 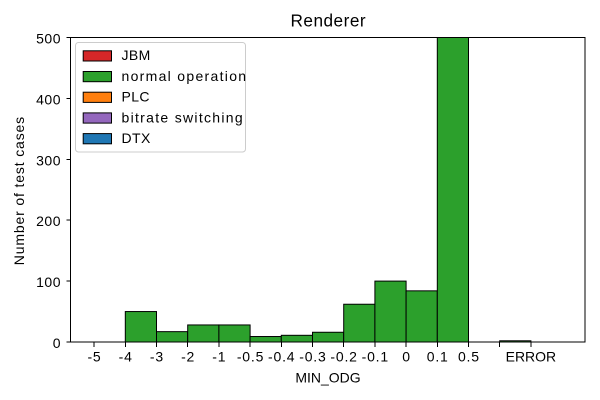 I want to click on svg-text: 200, so click(x=48, y=221).